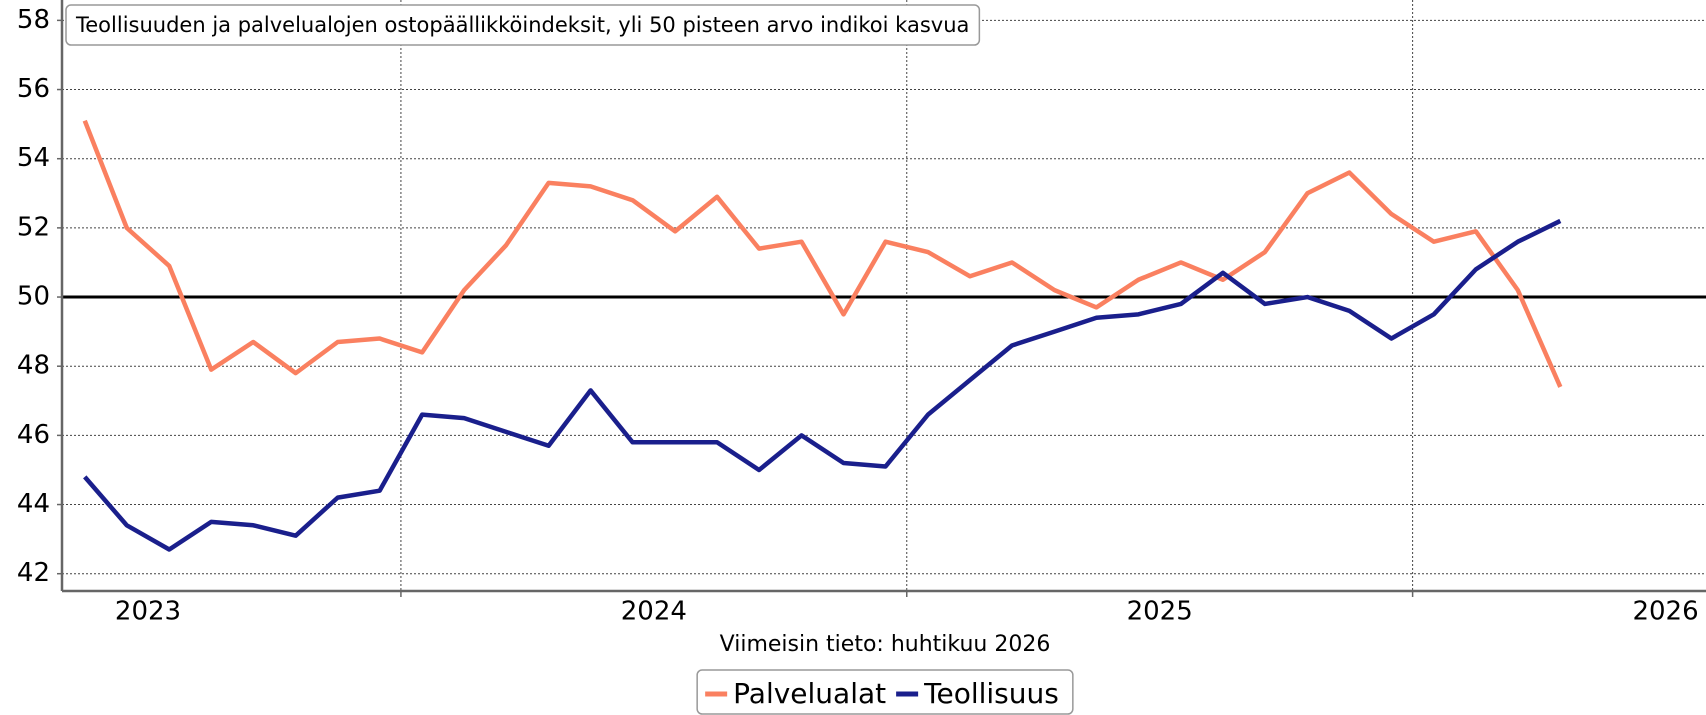  Describe the element at coordinates (809, 693) in the screenshot. I see `legend-label: Palvelualat` at that location.